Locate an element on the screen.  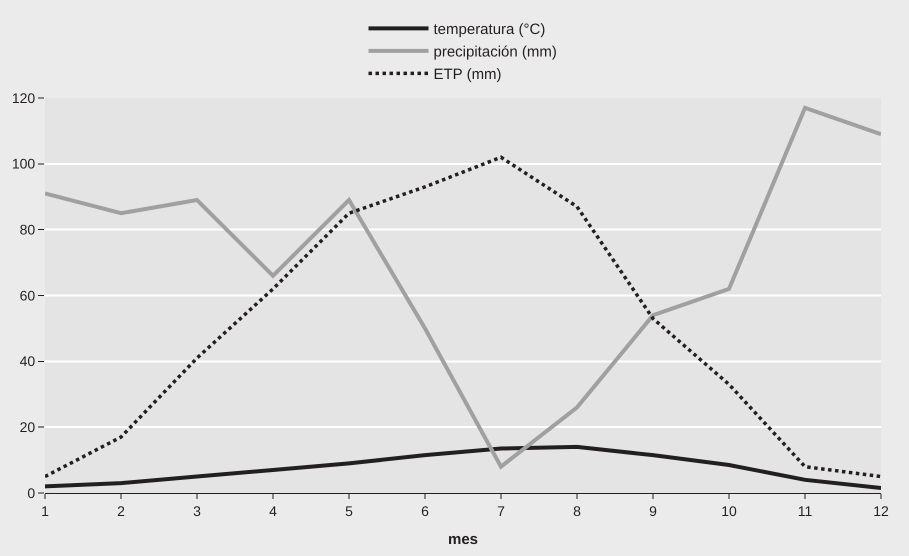
x-axis-title: mes is located at coordinates (463, 539).